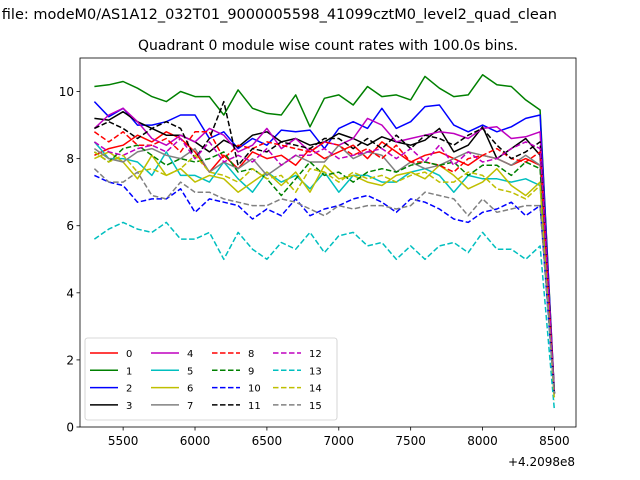  I want to click on legend-label-7: 7, so click(190, 406).